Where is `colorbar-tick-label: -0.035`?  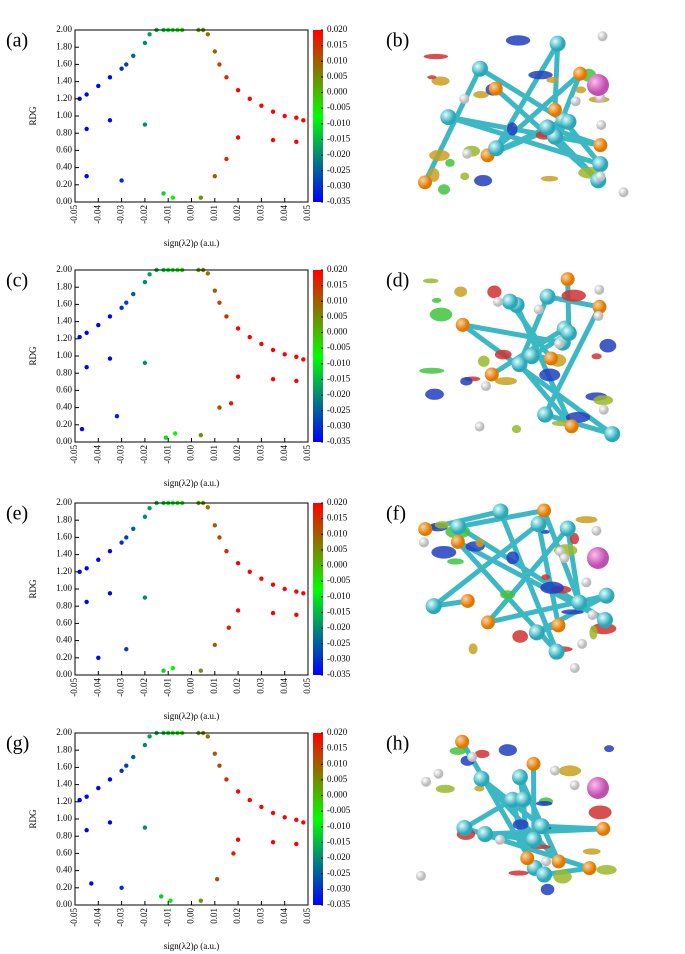 colorbar-tick-label: -0.035 is located at coordinates (339, 904).